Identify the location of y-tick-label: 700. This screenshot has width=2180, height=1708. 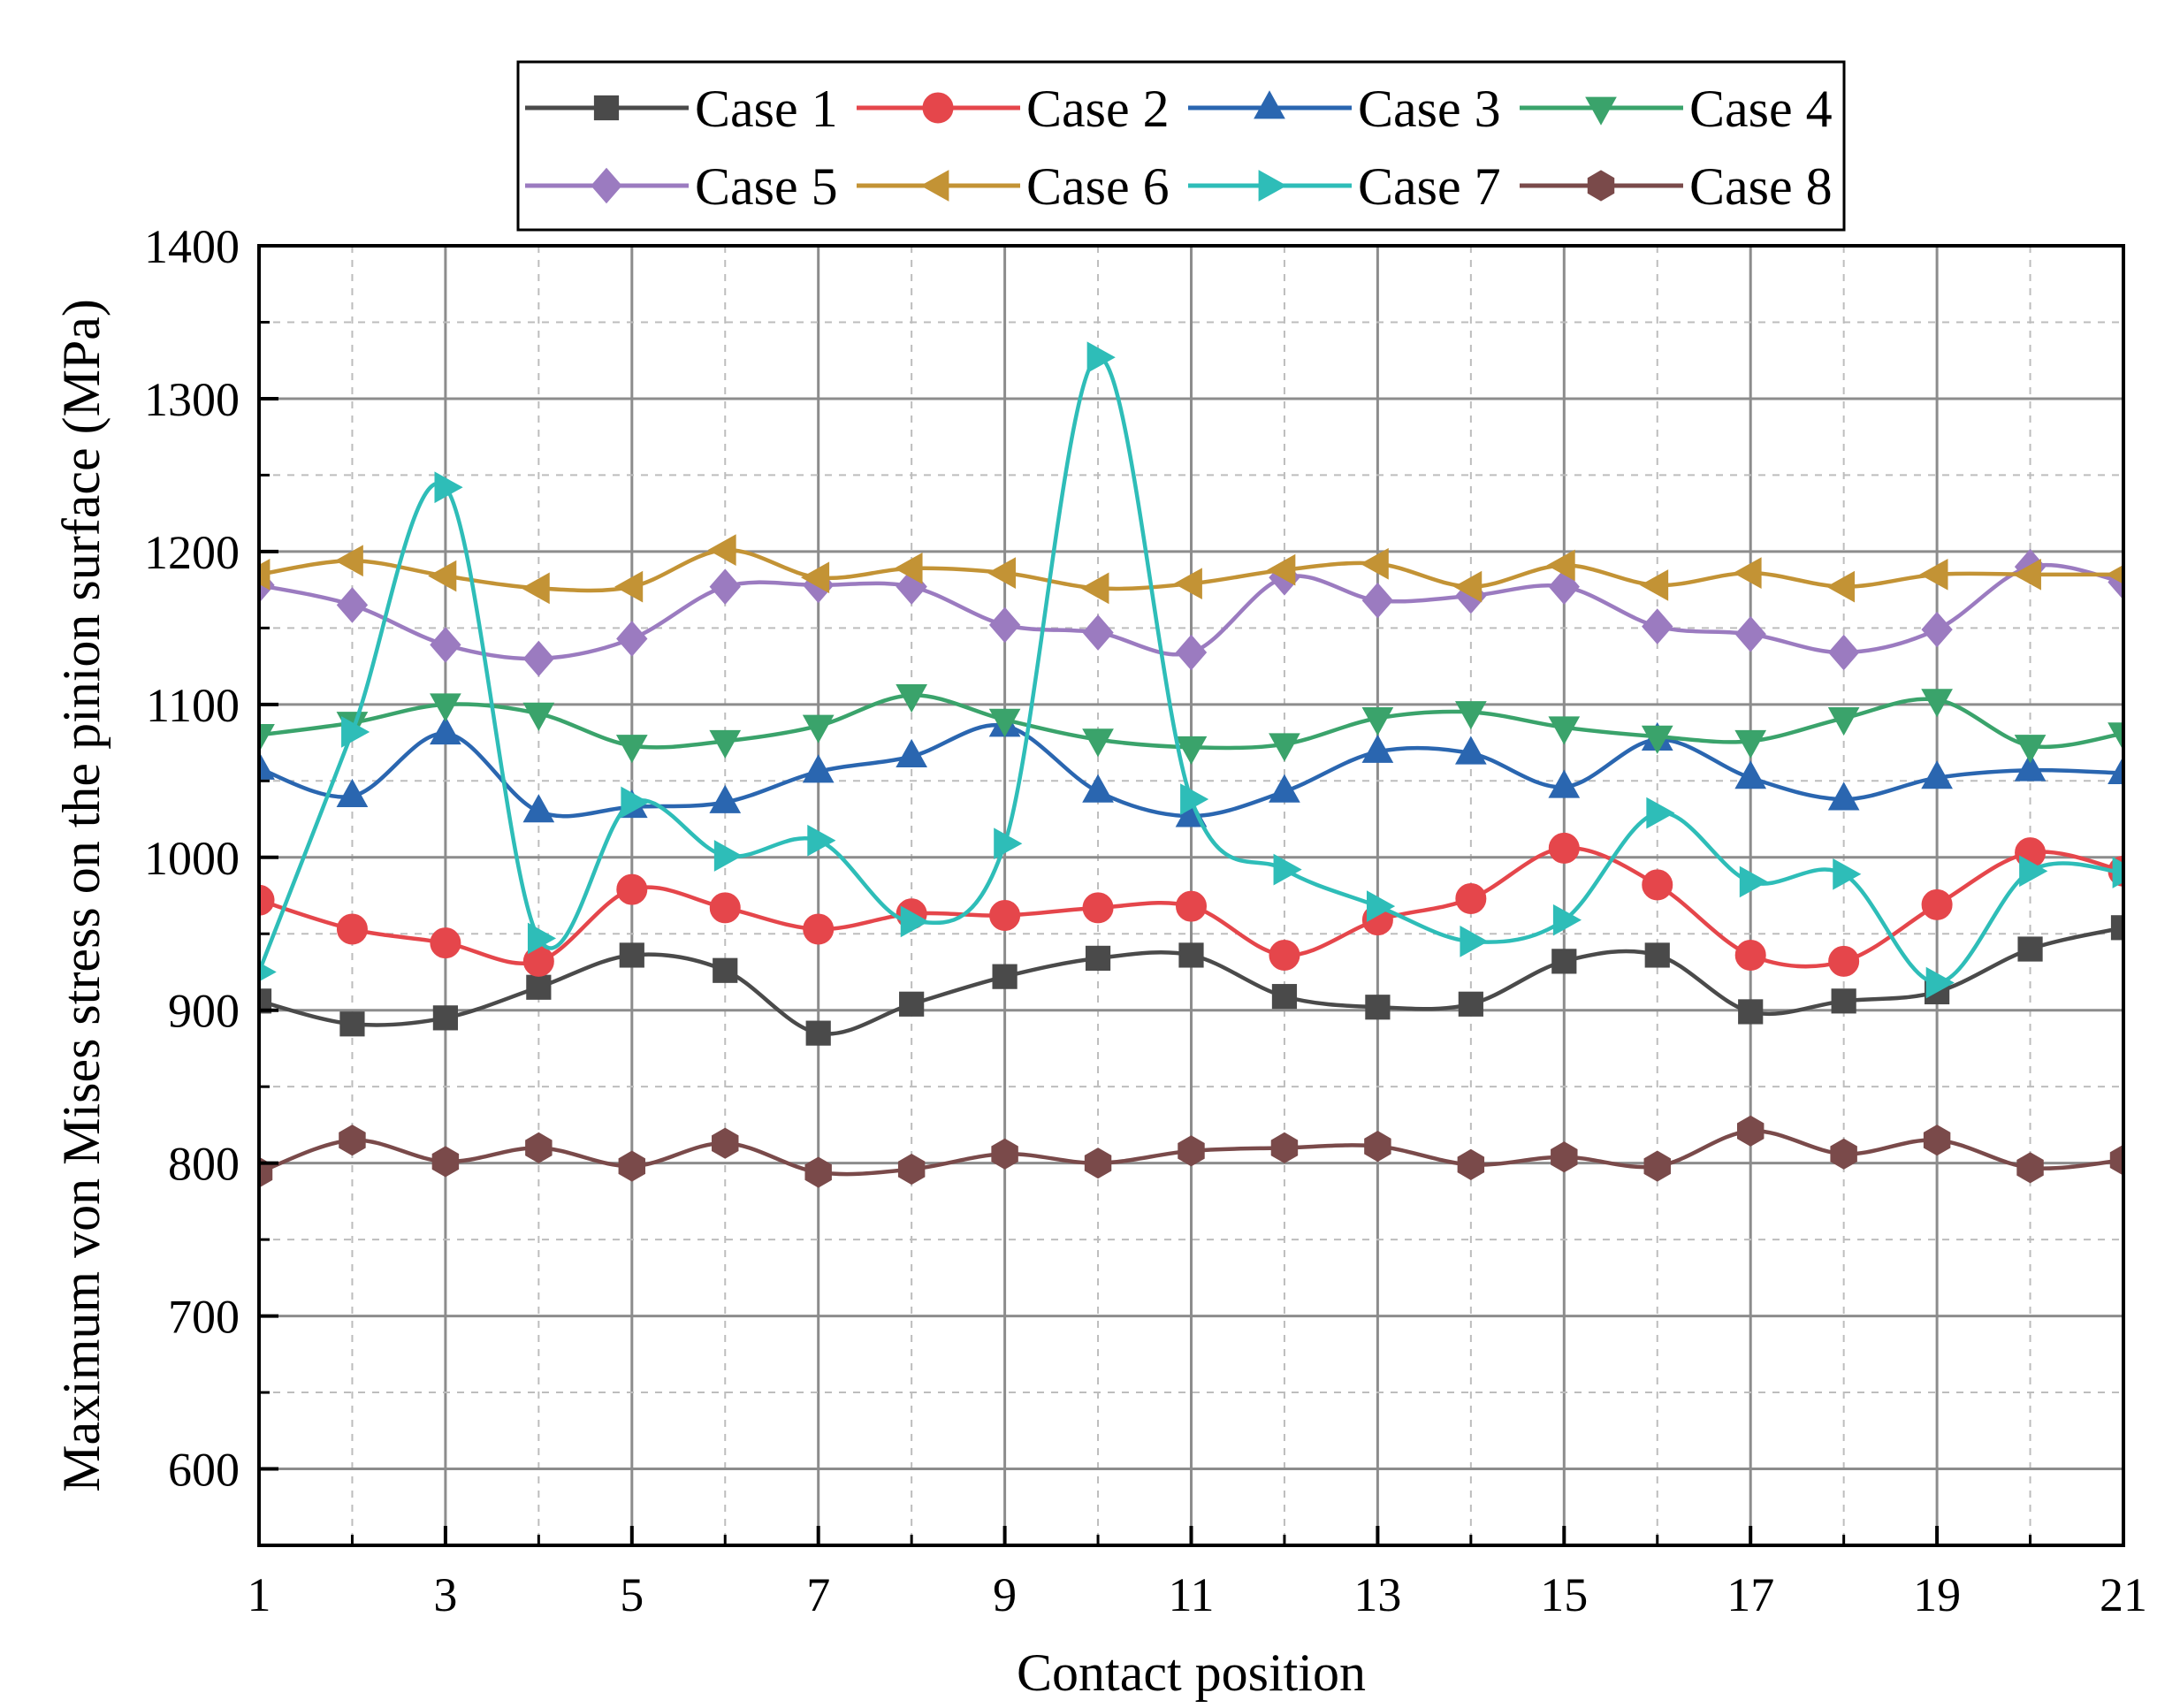
(204, 1317).